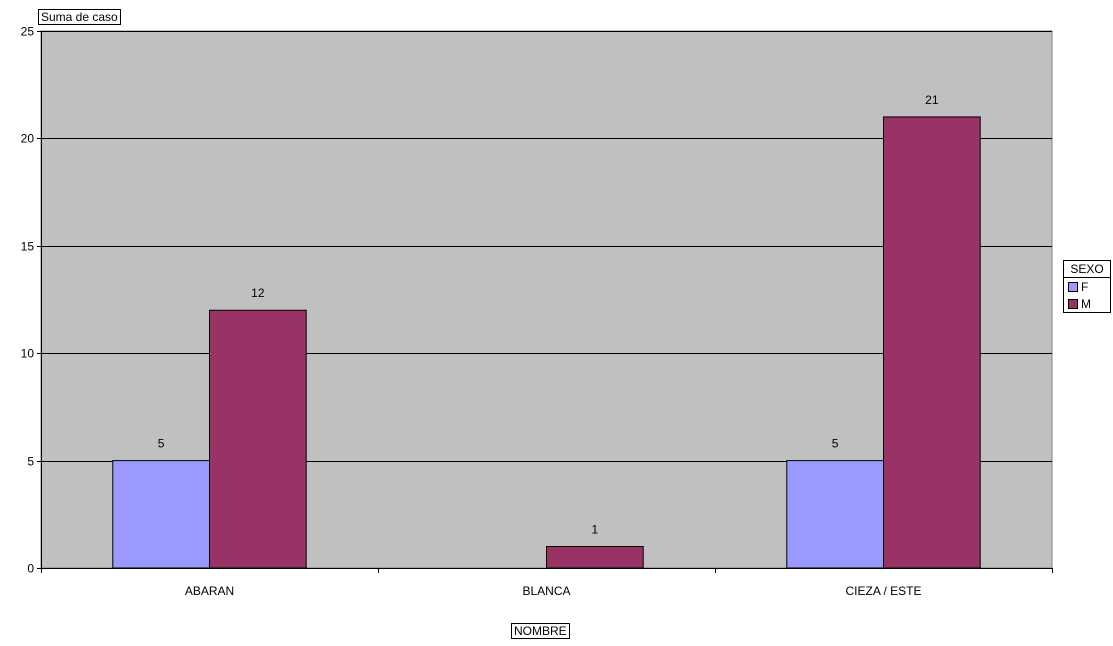 The height and width of the screenshot is (646, 1113). What do you see at coordinates (595, 530) in the screenshot?
I see `data-label: 1` at bounding box center [595, 530].